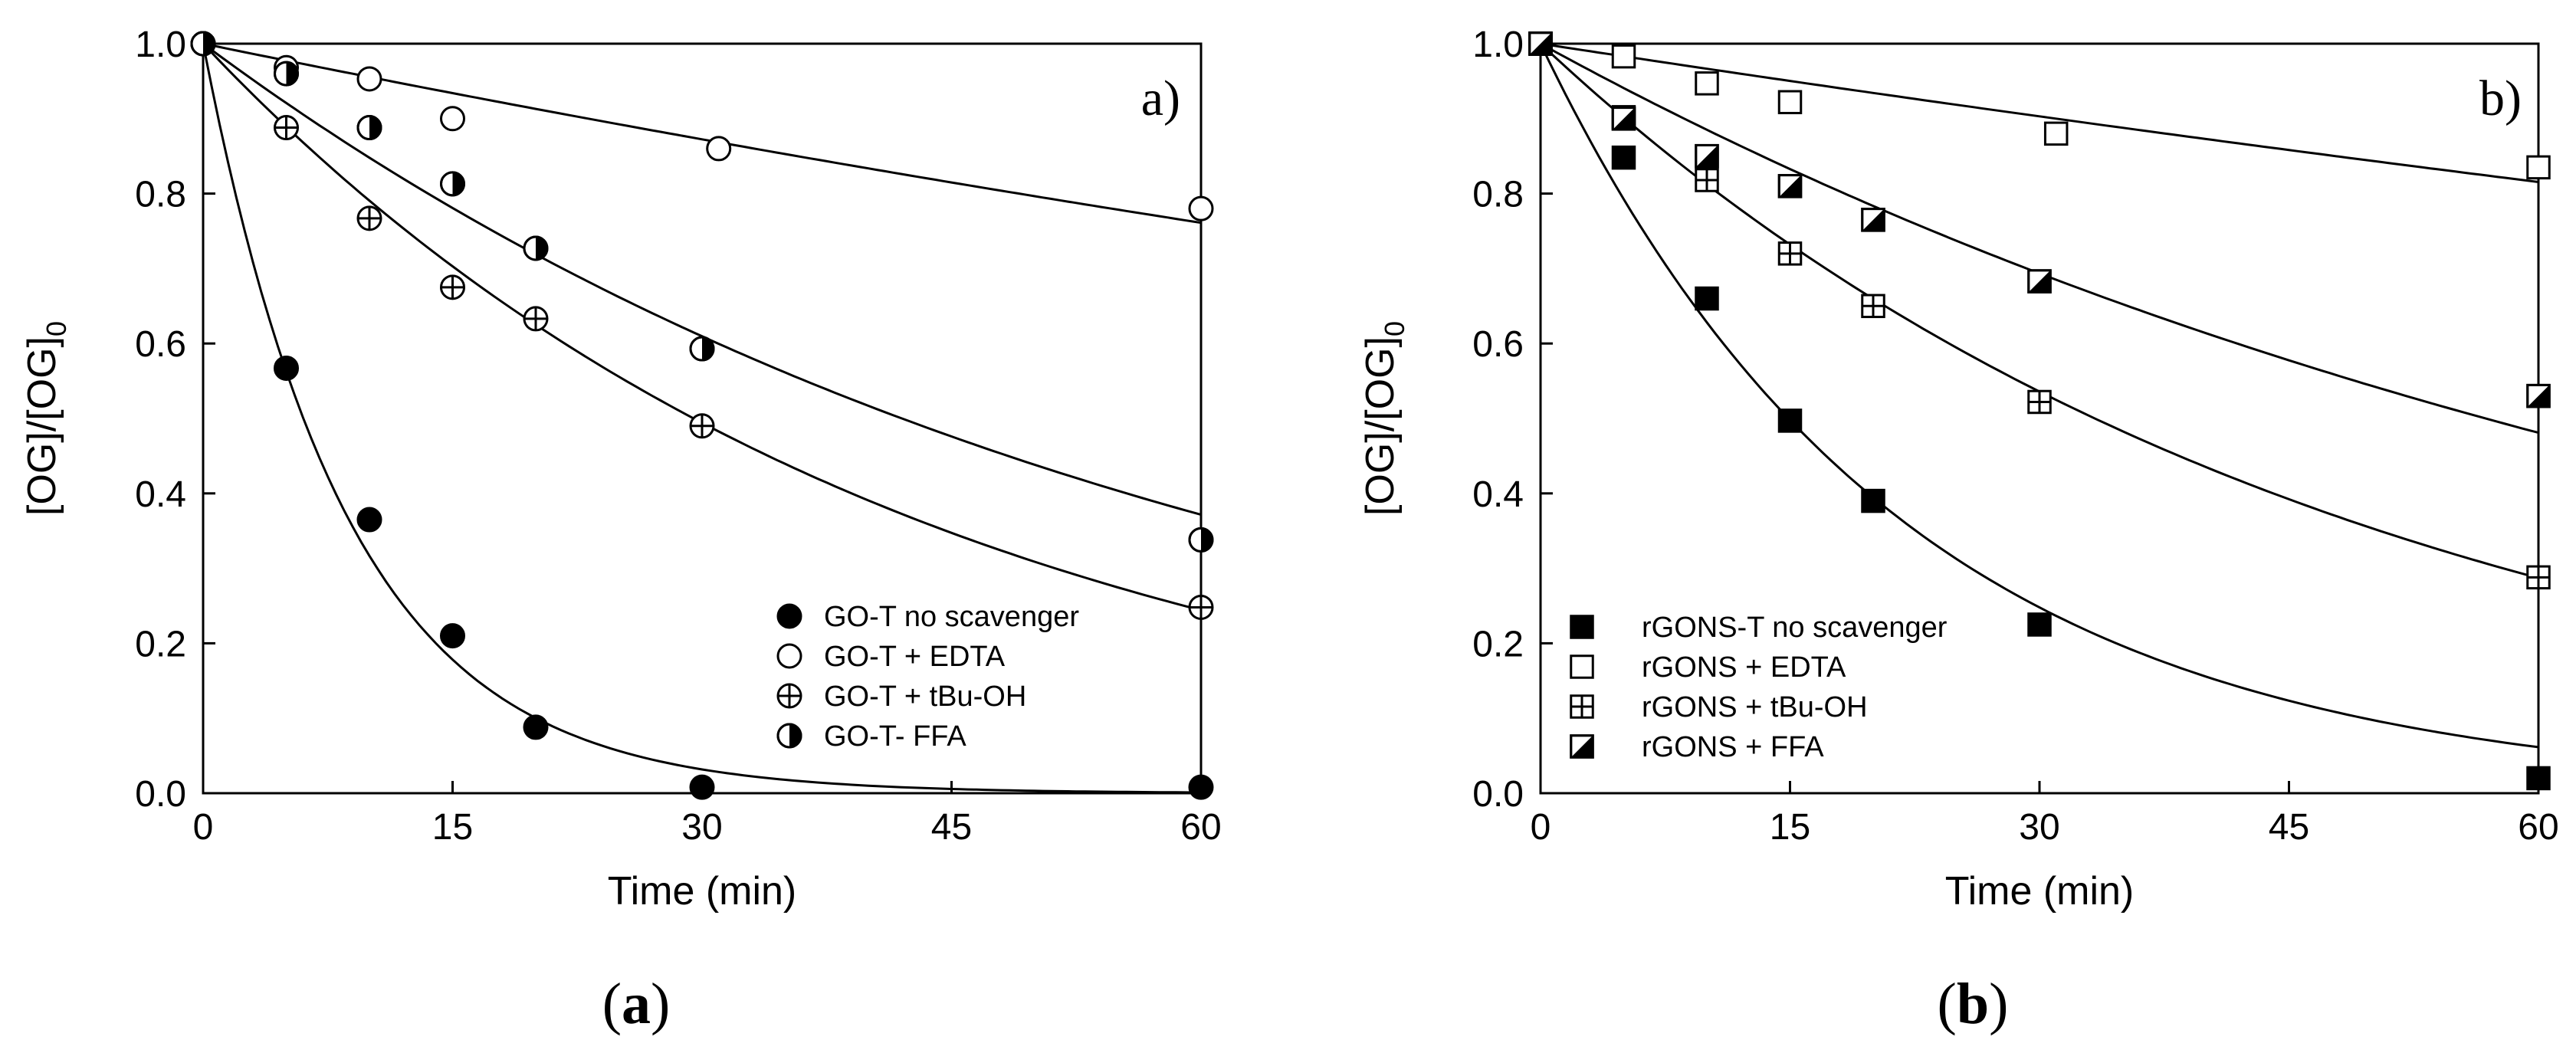 This screenshot has width=2576, height=1053. I want to click on legend-item: rGONS + tBu-OH, so click(1719, 707).